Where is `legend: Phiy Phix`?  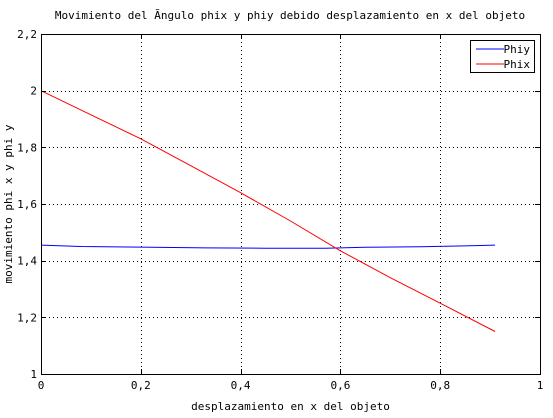 legend: Phiy Phix is located at coordinates (502, 56).